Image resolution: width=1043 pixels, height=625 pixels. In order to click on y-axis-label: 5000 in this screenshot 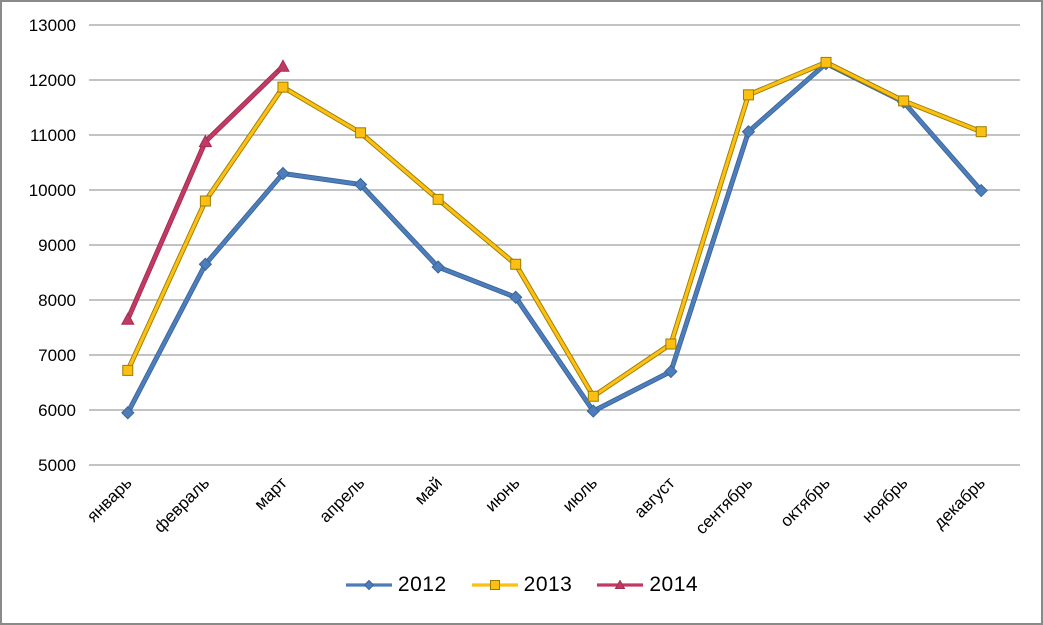, I will do `click(57, 465)`.